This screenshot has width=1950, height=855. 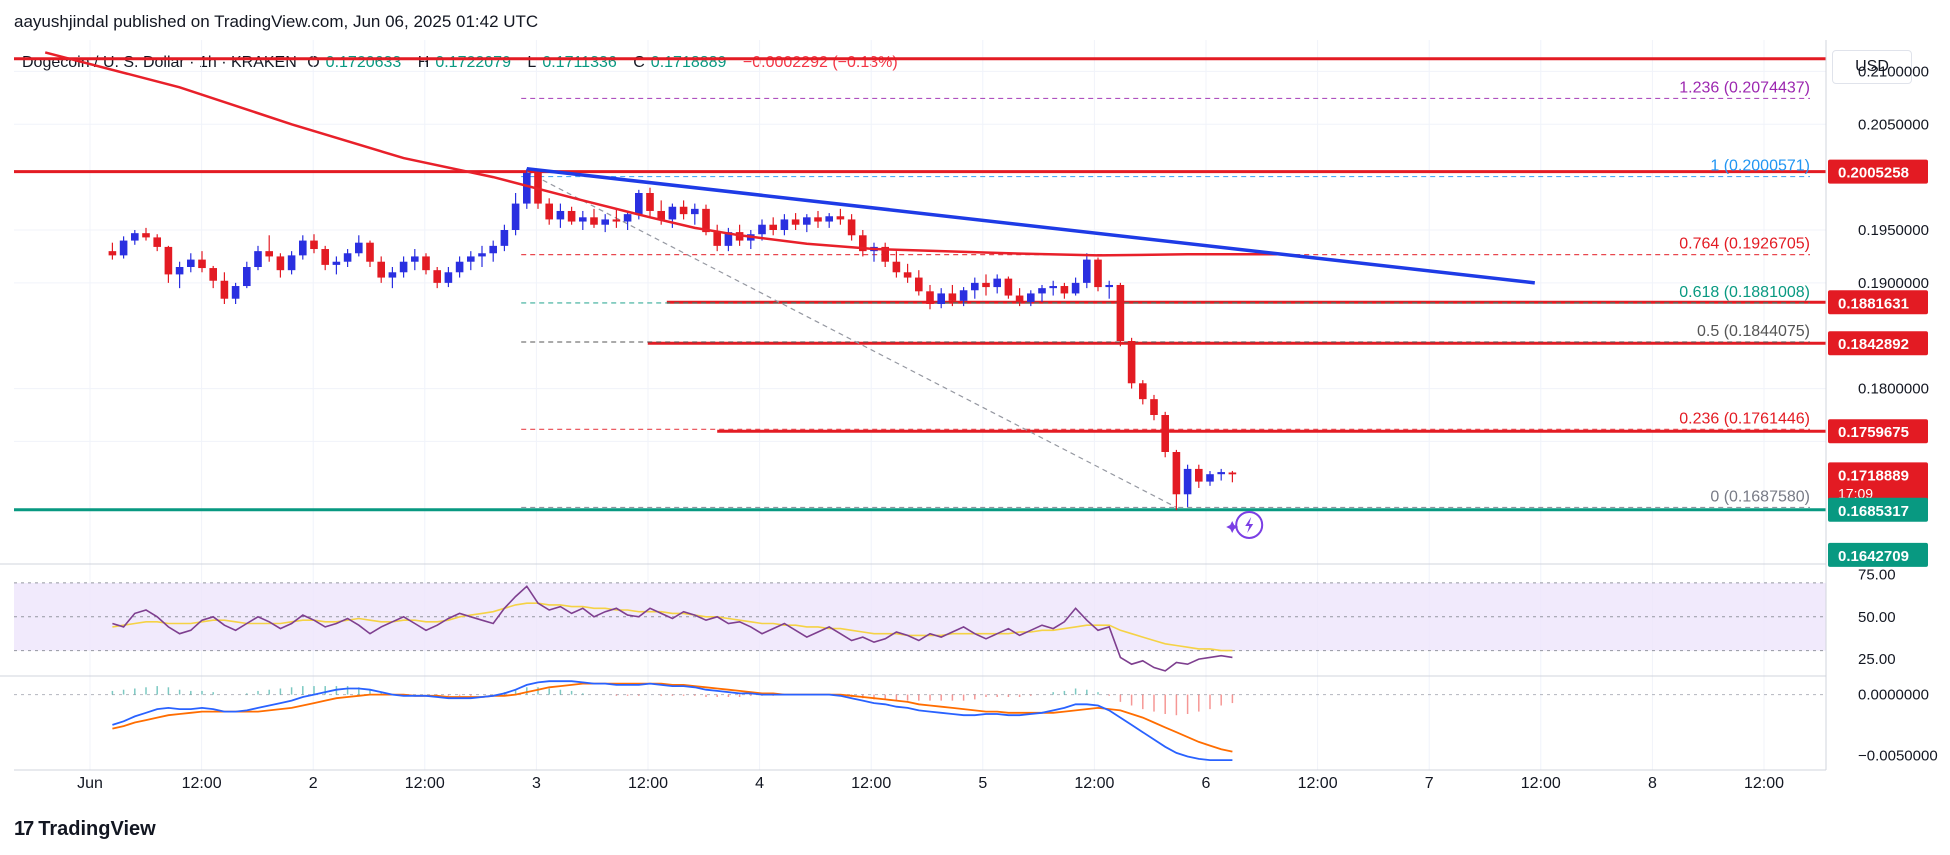 What do you see at coordinates (1206, 783) in the screenshot?
I see `time-tick-label: 6` at bounding box center [1206, 783].